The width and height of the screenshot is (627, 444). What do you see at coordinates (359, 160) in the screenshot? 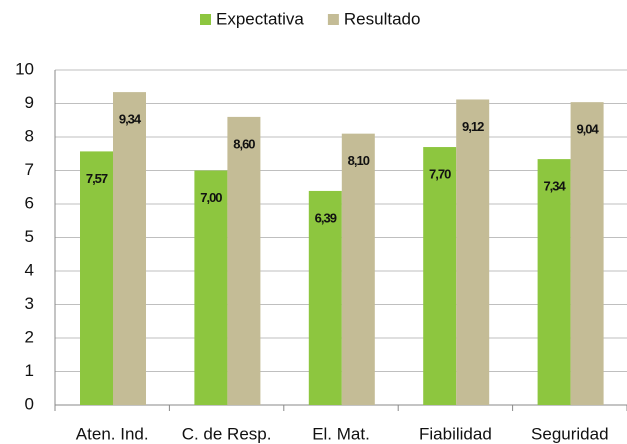
I see `data-label: 8,10` at bounding box center [359, 160].